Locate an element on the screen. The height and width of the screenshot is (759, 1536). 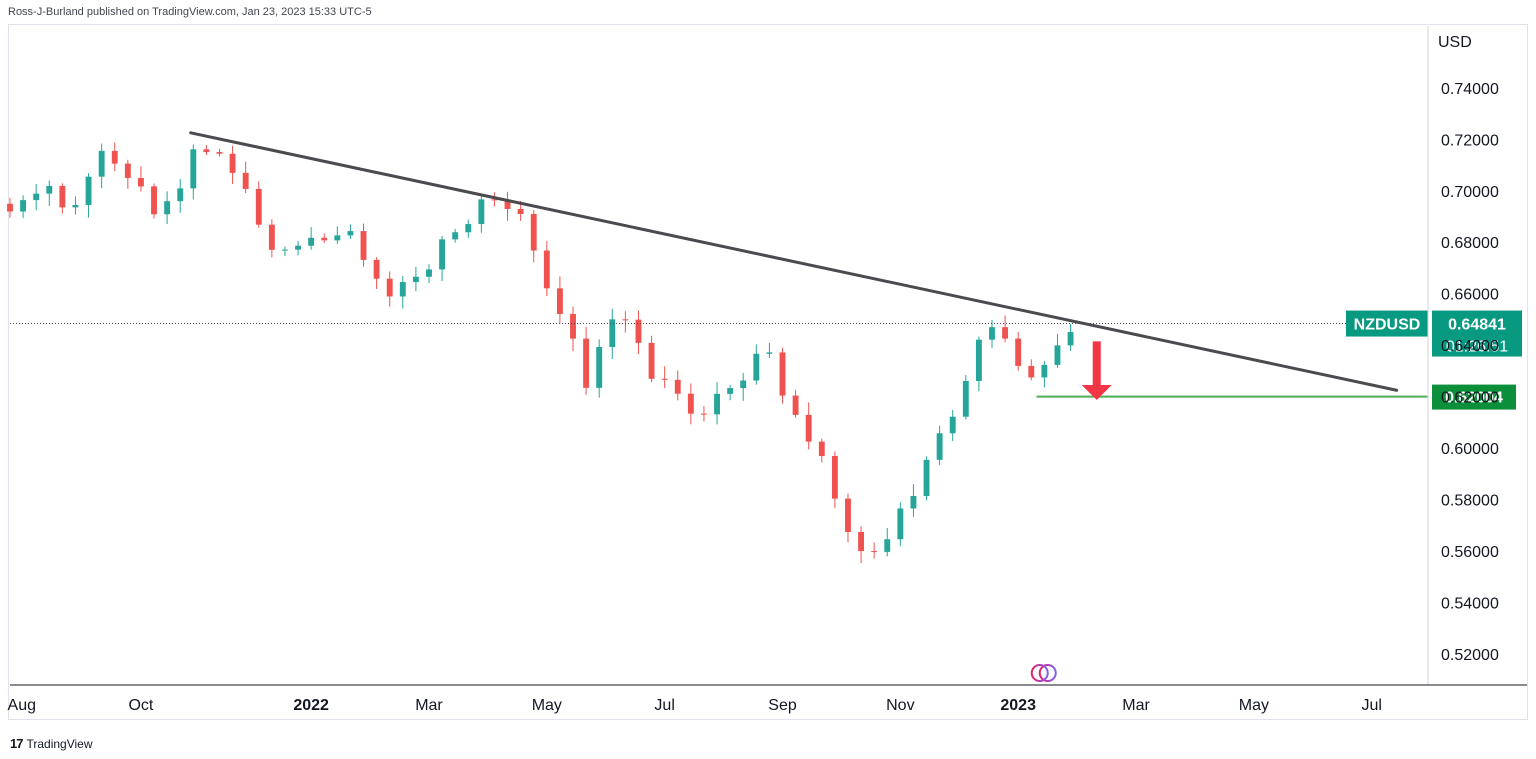
x-tick-label: Mar is located at coordinates (429, 705).